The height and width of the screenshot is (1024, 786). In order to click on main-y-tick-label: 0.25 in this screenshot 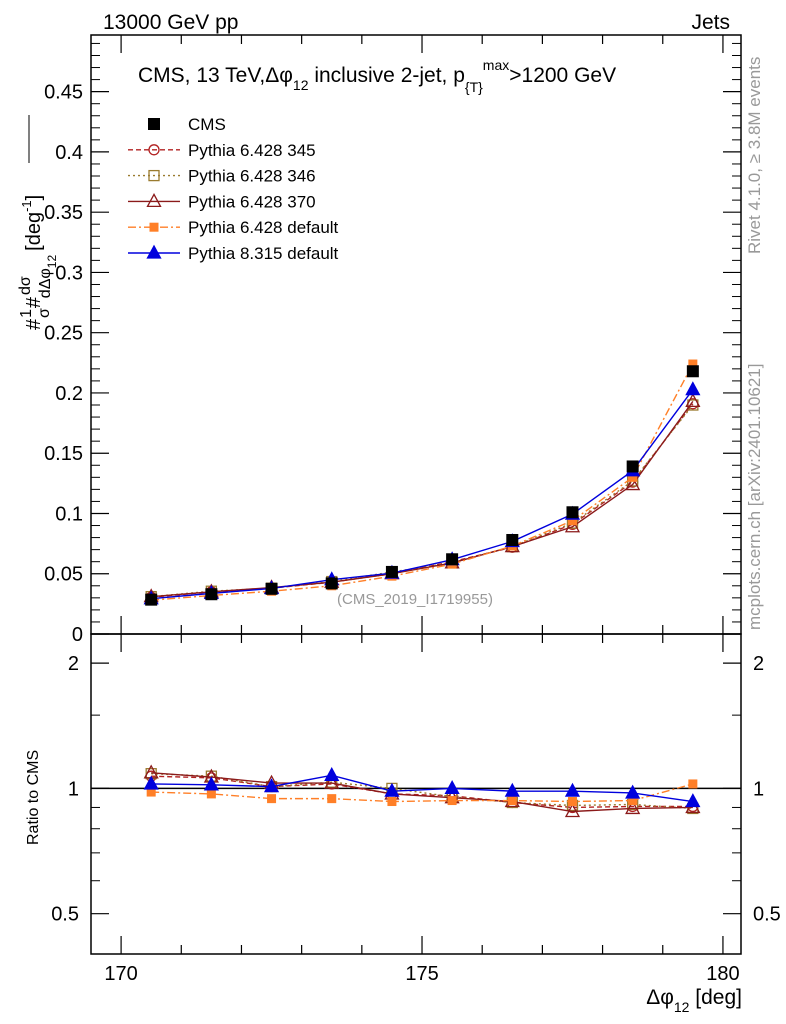, I will do `click(63, 334)`.